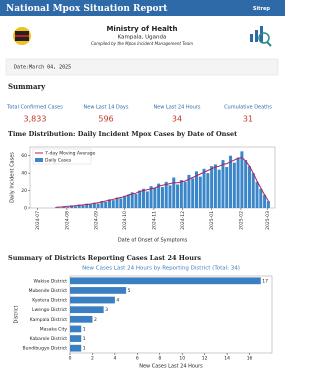 The image size is (320, 380). Describe the element at coordinates (106, 108) in the screenshot. I see `stat-label: New Last 14 Days` at that location.